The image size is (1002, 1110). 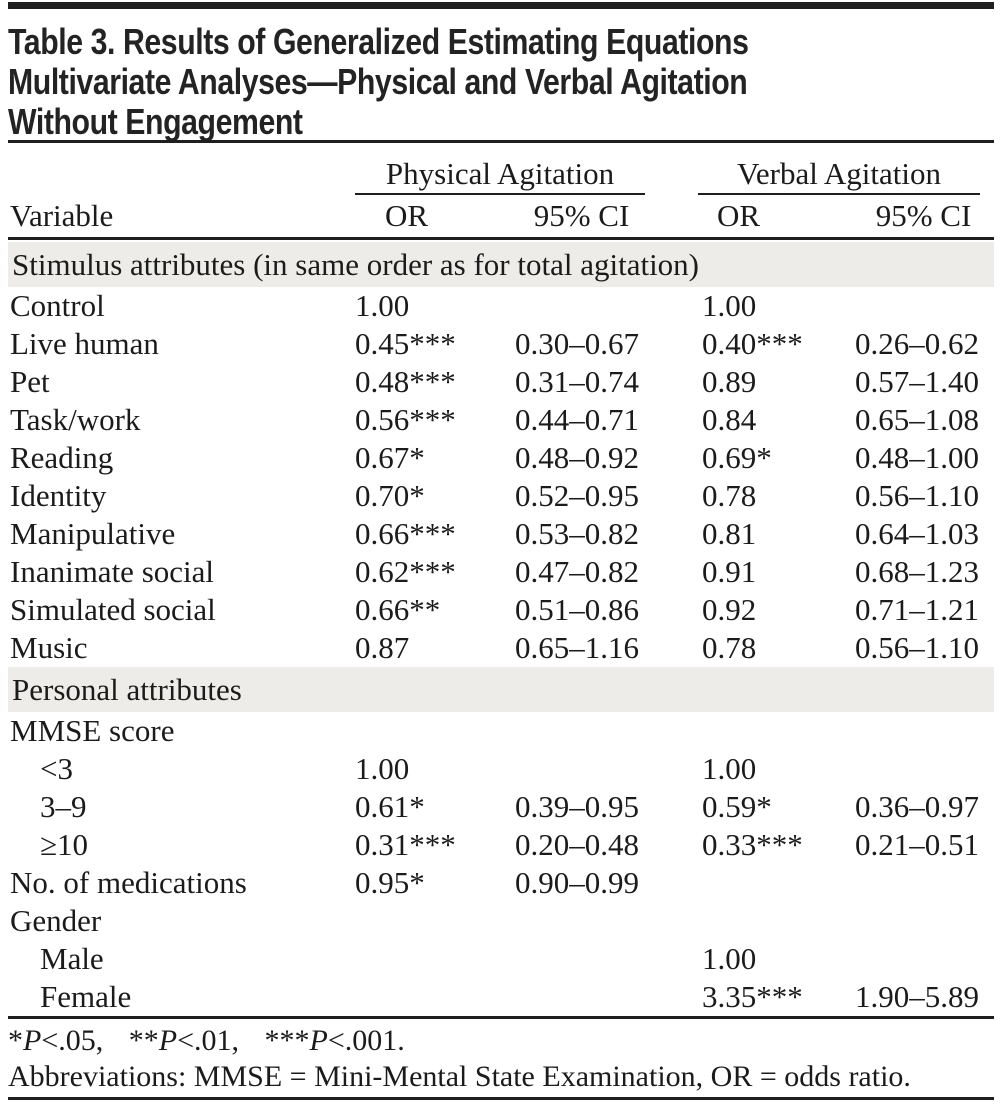 I want to click on row-label: Female, so click(x=86, y=996).